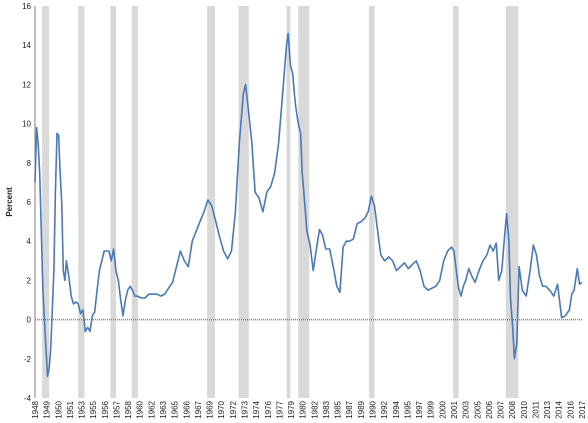  What do you see at coordinates (442, 409) in the screenshot?
I see `x-tick-label: 2000` at bounding box center [442, 409].